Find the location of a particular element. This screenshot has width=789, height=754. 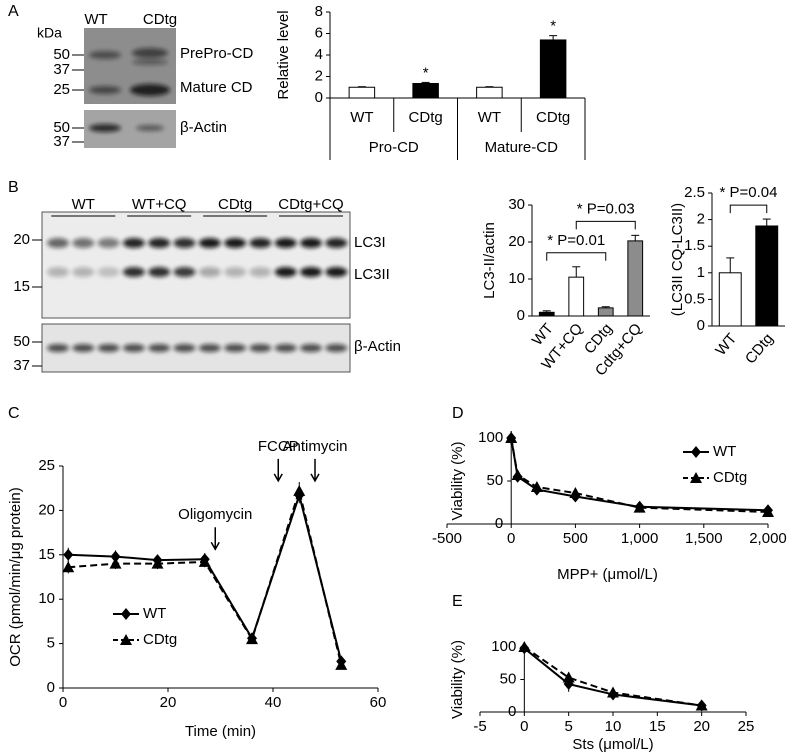

arrow-label: Antimycin is located at coordinates (314, 446).